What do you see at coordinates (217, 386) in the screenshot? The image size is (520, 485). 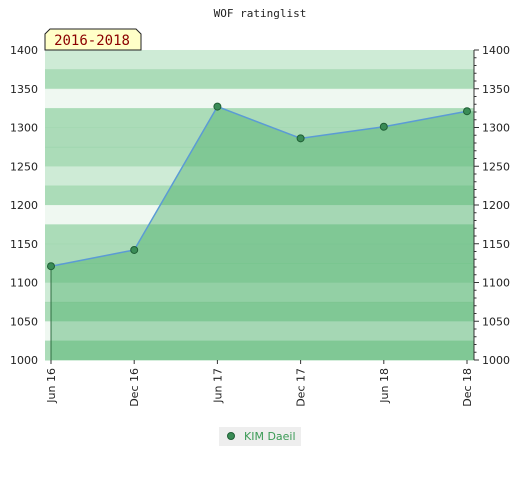 I see `x-tick-label: Jun 17` at bounding box center [217, 386].